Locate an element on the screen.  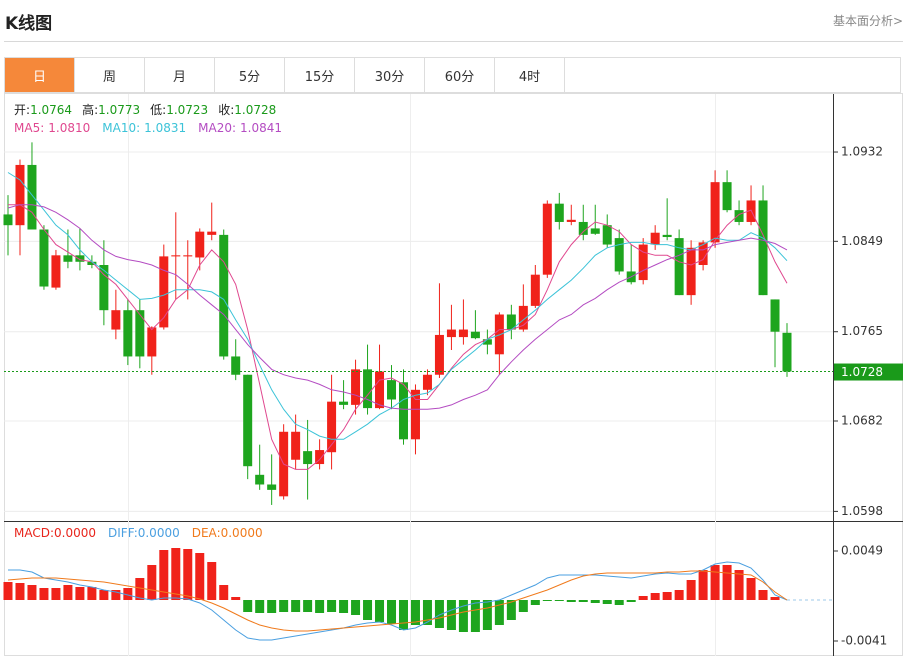
y-tick-label: 1.0598 is located at coordinates (862, 511).